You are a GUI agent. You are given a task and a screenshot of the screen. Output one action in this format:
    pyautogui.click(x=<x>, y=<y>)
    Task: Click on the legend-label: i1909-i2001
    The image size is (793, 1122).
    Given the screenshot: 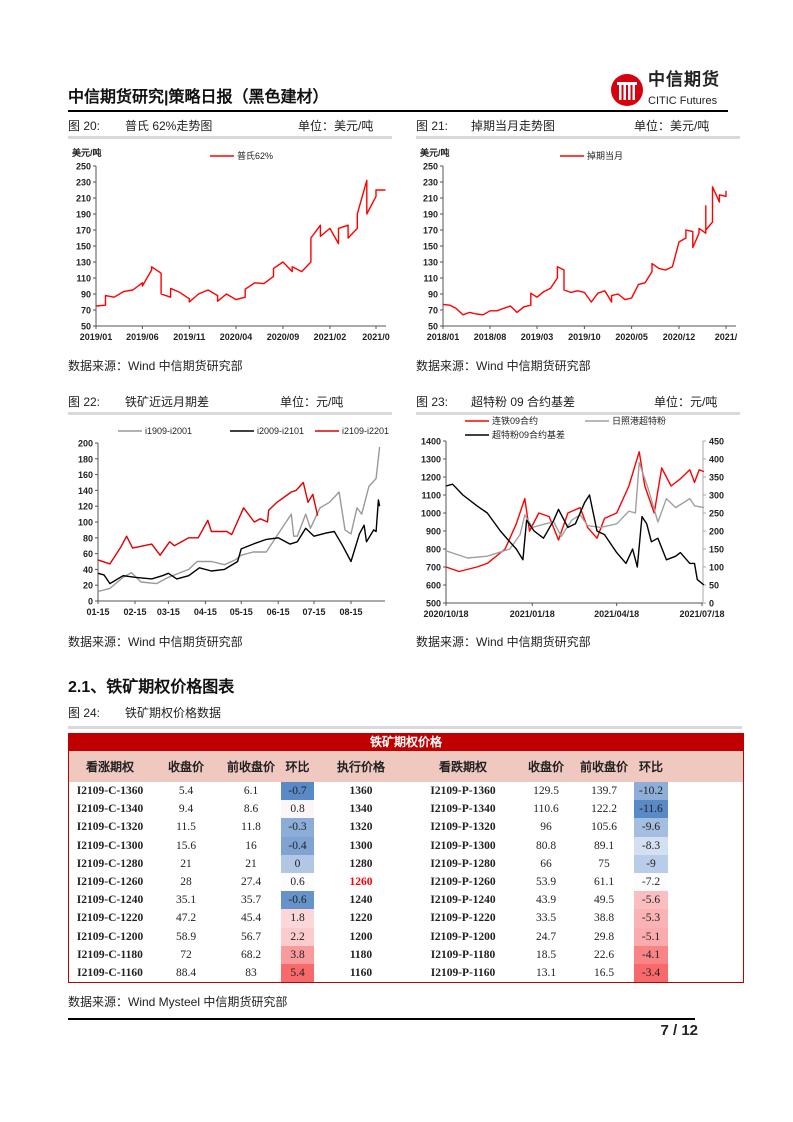 What is the action you would take?
    pyautogui.click(x=168, y=431)
    